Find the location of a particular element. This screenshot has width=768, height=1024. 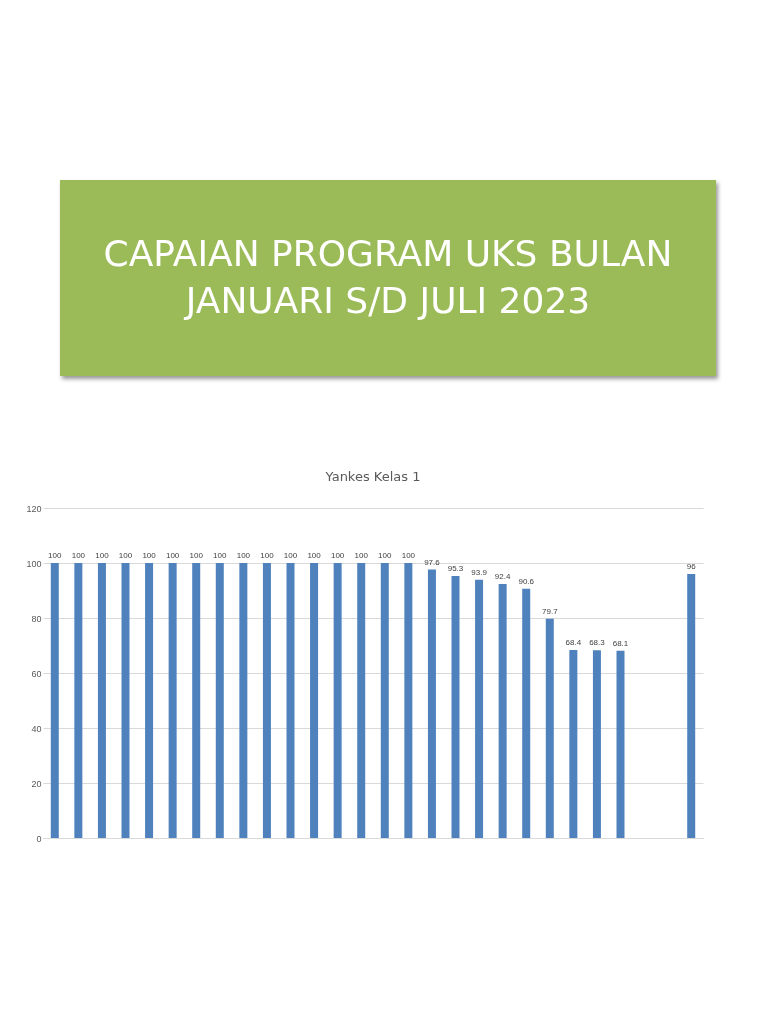

data-label: 97.6 is located at coordinates (432, 562).